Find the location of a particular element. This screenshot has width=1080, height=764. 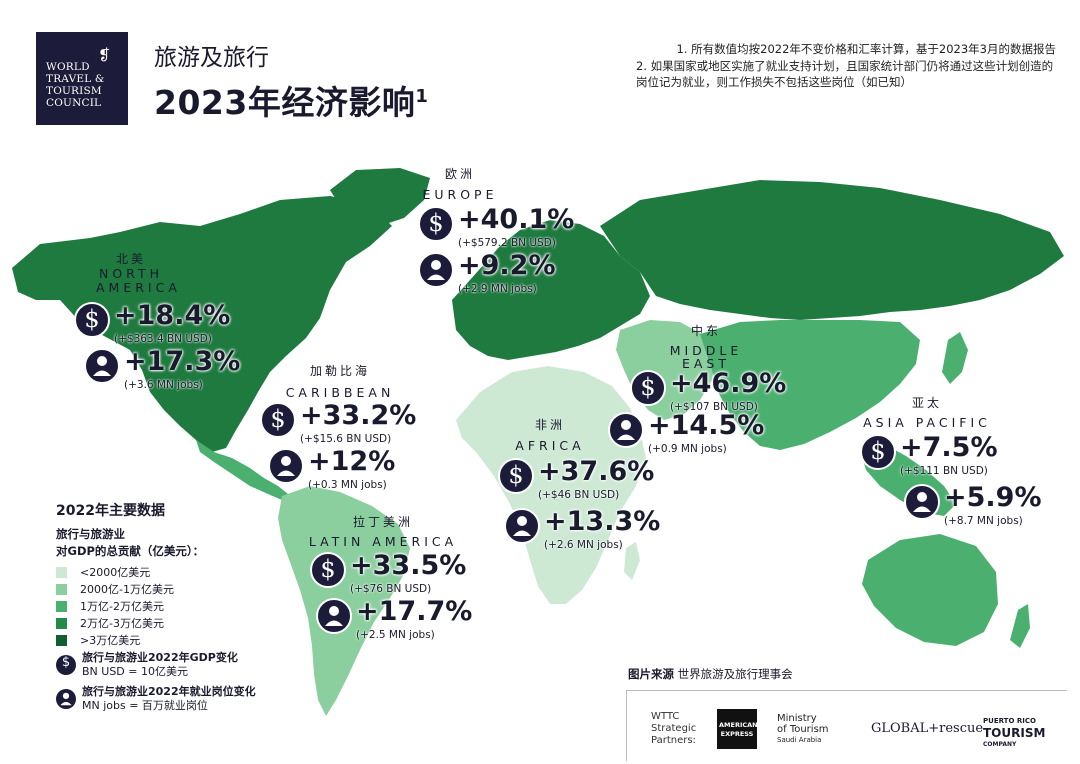

region-label-asia-pacific: 亚太 ASIA PACIFIC is located at coordinates (927, 412).